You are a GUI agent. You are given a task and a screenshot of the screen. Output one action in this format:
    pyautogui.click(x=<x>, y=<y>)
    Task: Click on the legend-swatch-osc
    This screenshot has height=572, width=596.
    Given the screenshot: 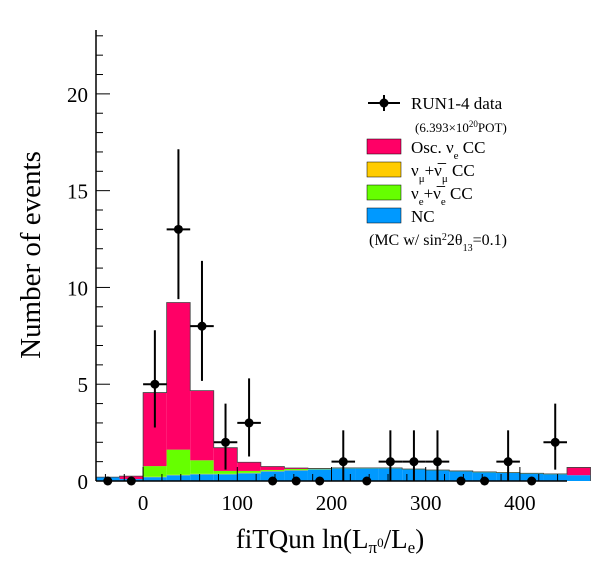 What is the action you would take?
    pyautogui.click(x=384, y=146)
    